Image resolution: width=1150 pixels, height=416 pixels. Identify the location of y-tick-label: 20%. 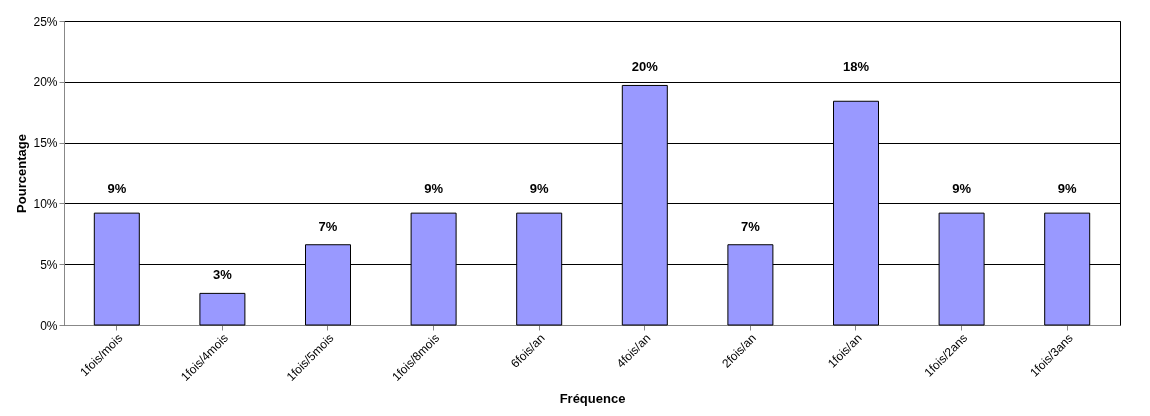
(45, 82).